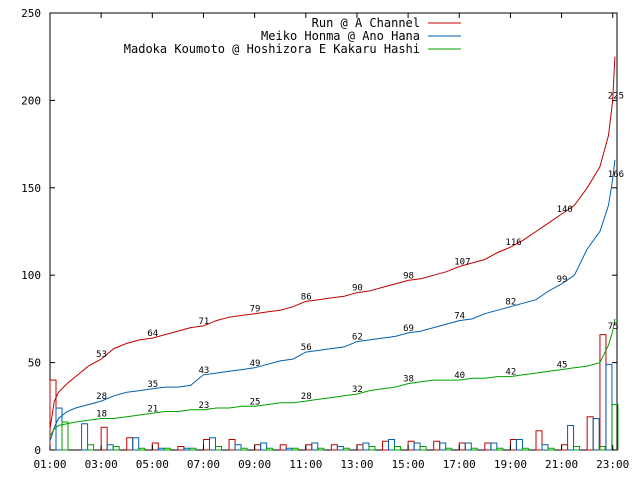 This screenshot has height=480, width=640. Describe the element at coordinates (306, 348) in the screenshot. I see `data-label: 56` at that location.